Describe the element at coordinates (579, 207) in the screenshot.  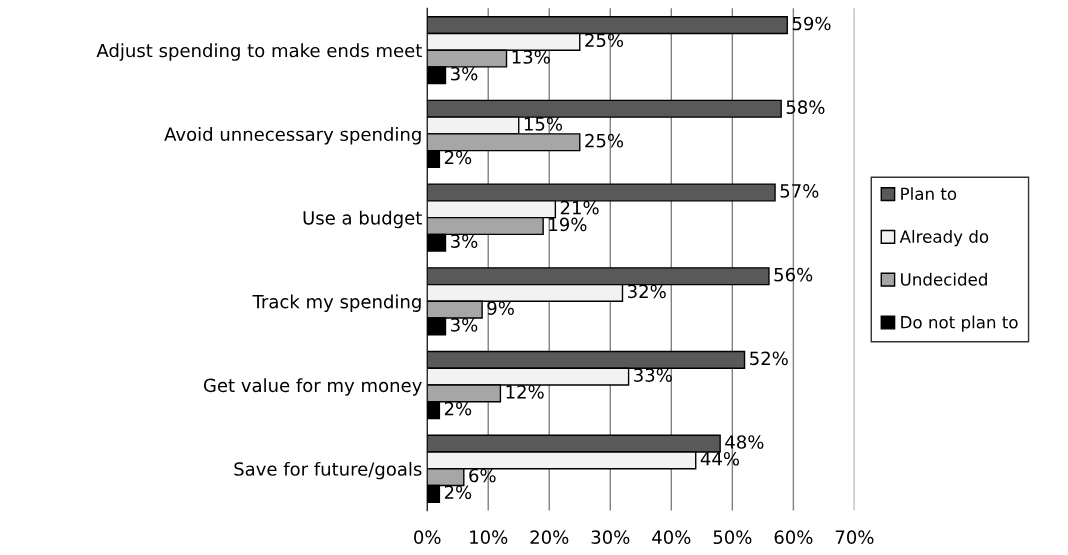
I see `data-label: 21%` at that location.